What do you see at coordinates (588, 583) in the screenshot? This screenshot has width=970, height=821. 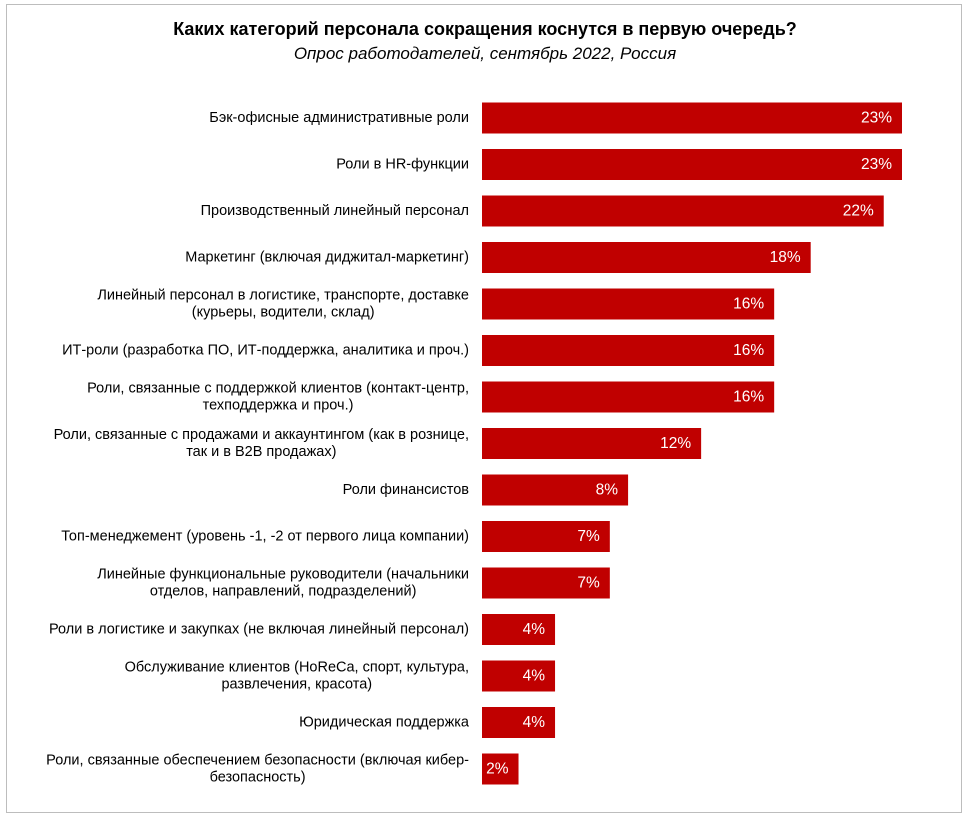 I see `value-label-10: 7%` at bounding box center [588, 583].